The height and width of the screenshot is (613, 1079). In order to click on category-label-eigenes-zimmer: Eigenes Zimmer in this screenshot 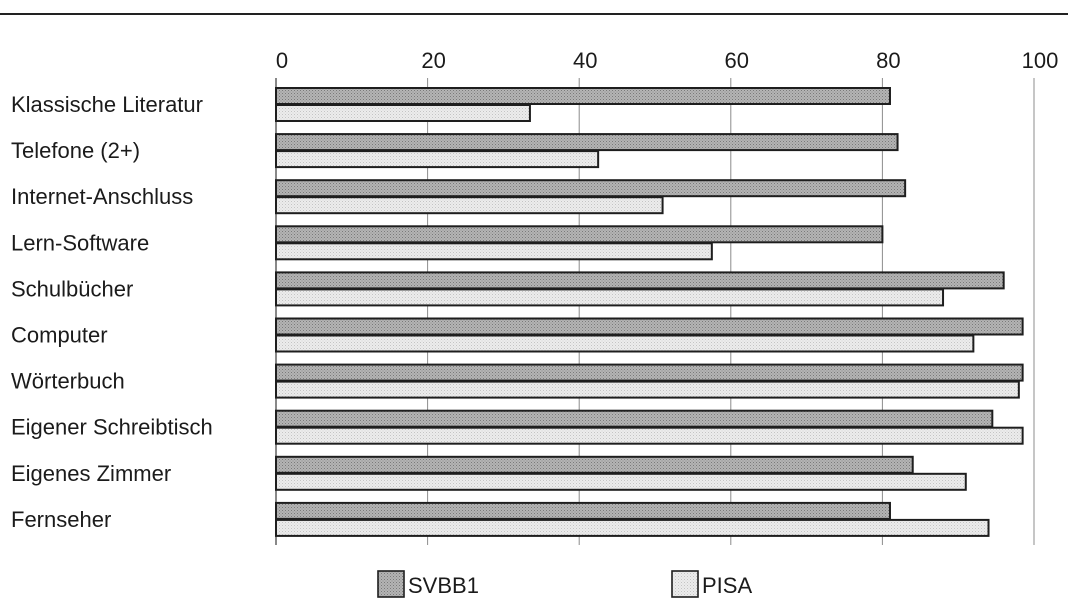, I will do `click(91, 473)`.